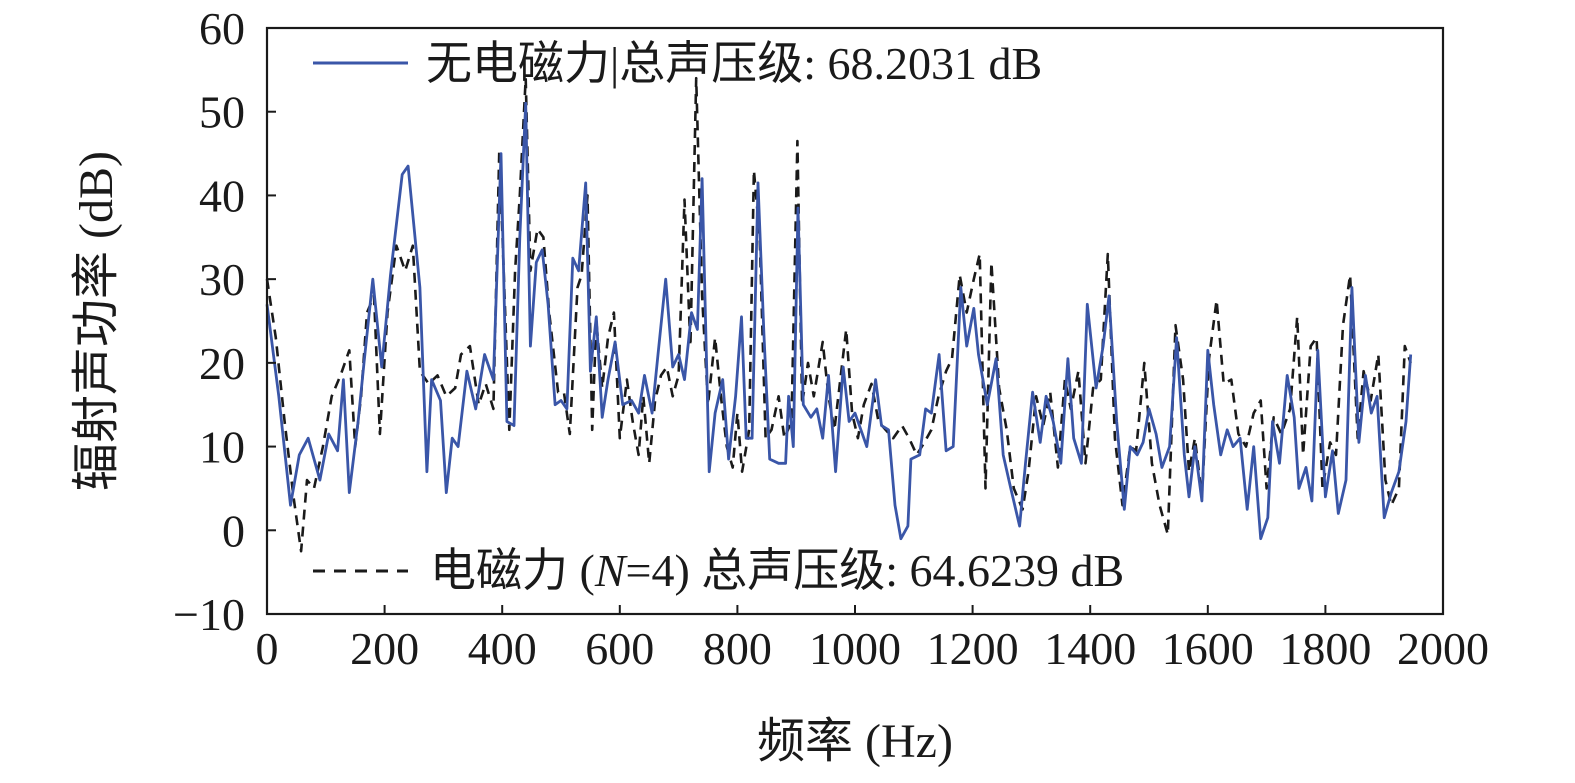 This screenshot has height=783, width=1575. I want to click on x-tick-label: 200, so click(384, 648).